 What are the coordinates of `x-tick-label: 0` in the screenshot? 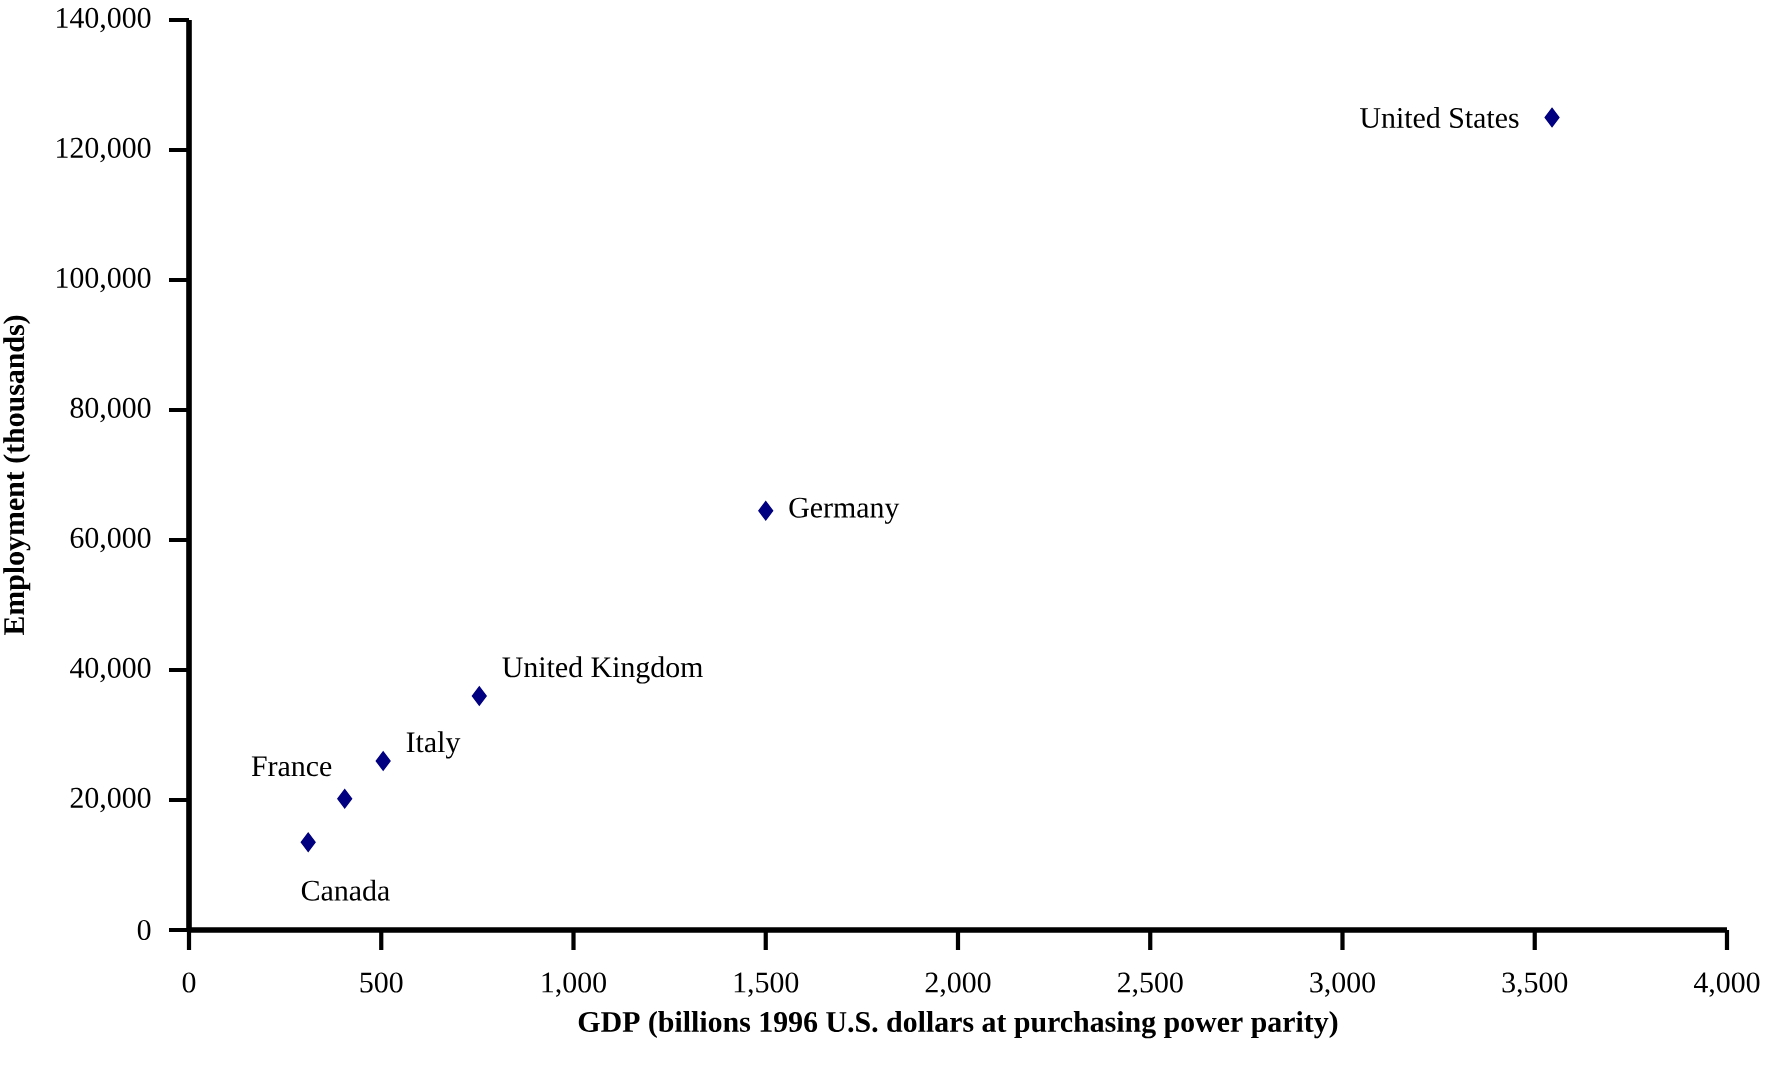 It's located at (189, 982).